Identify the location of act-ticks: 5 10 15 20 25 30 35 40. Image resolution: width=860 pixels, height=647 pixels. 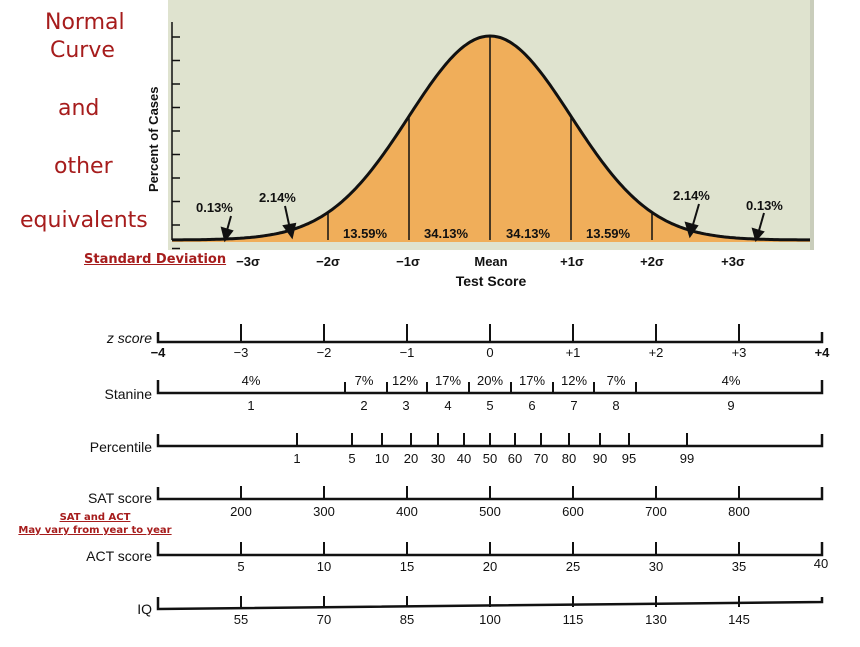
(532, 558).